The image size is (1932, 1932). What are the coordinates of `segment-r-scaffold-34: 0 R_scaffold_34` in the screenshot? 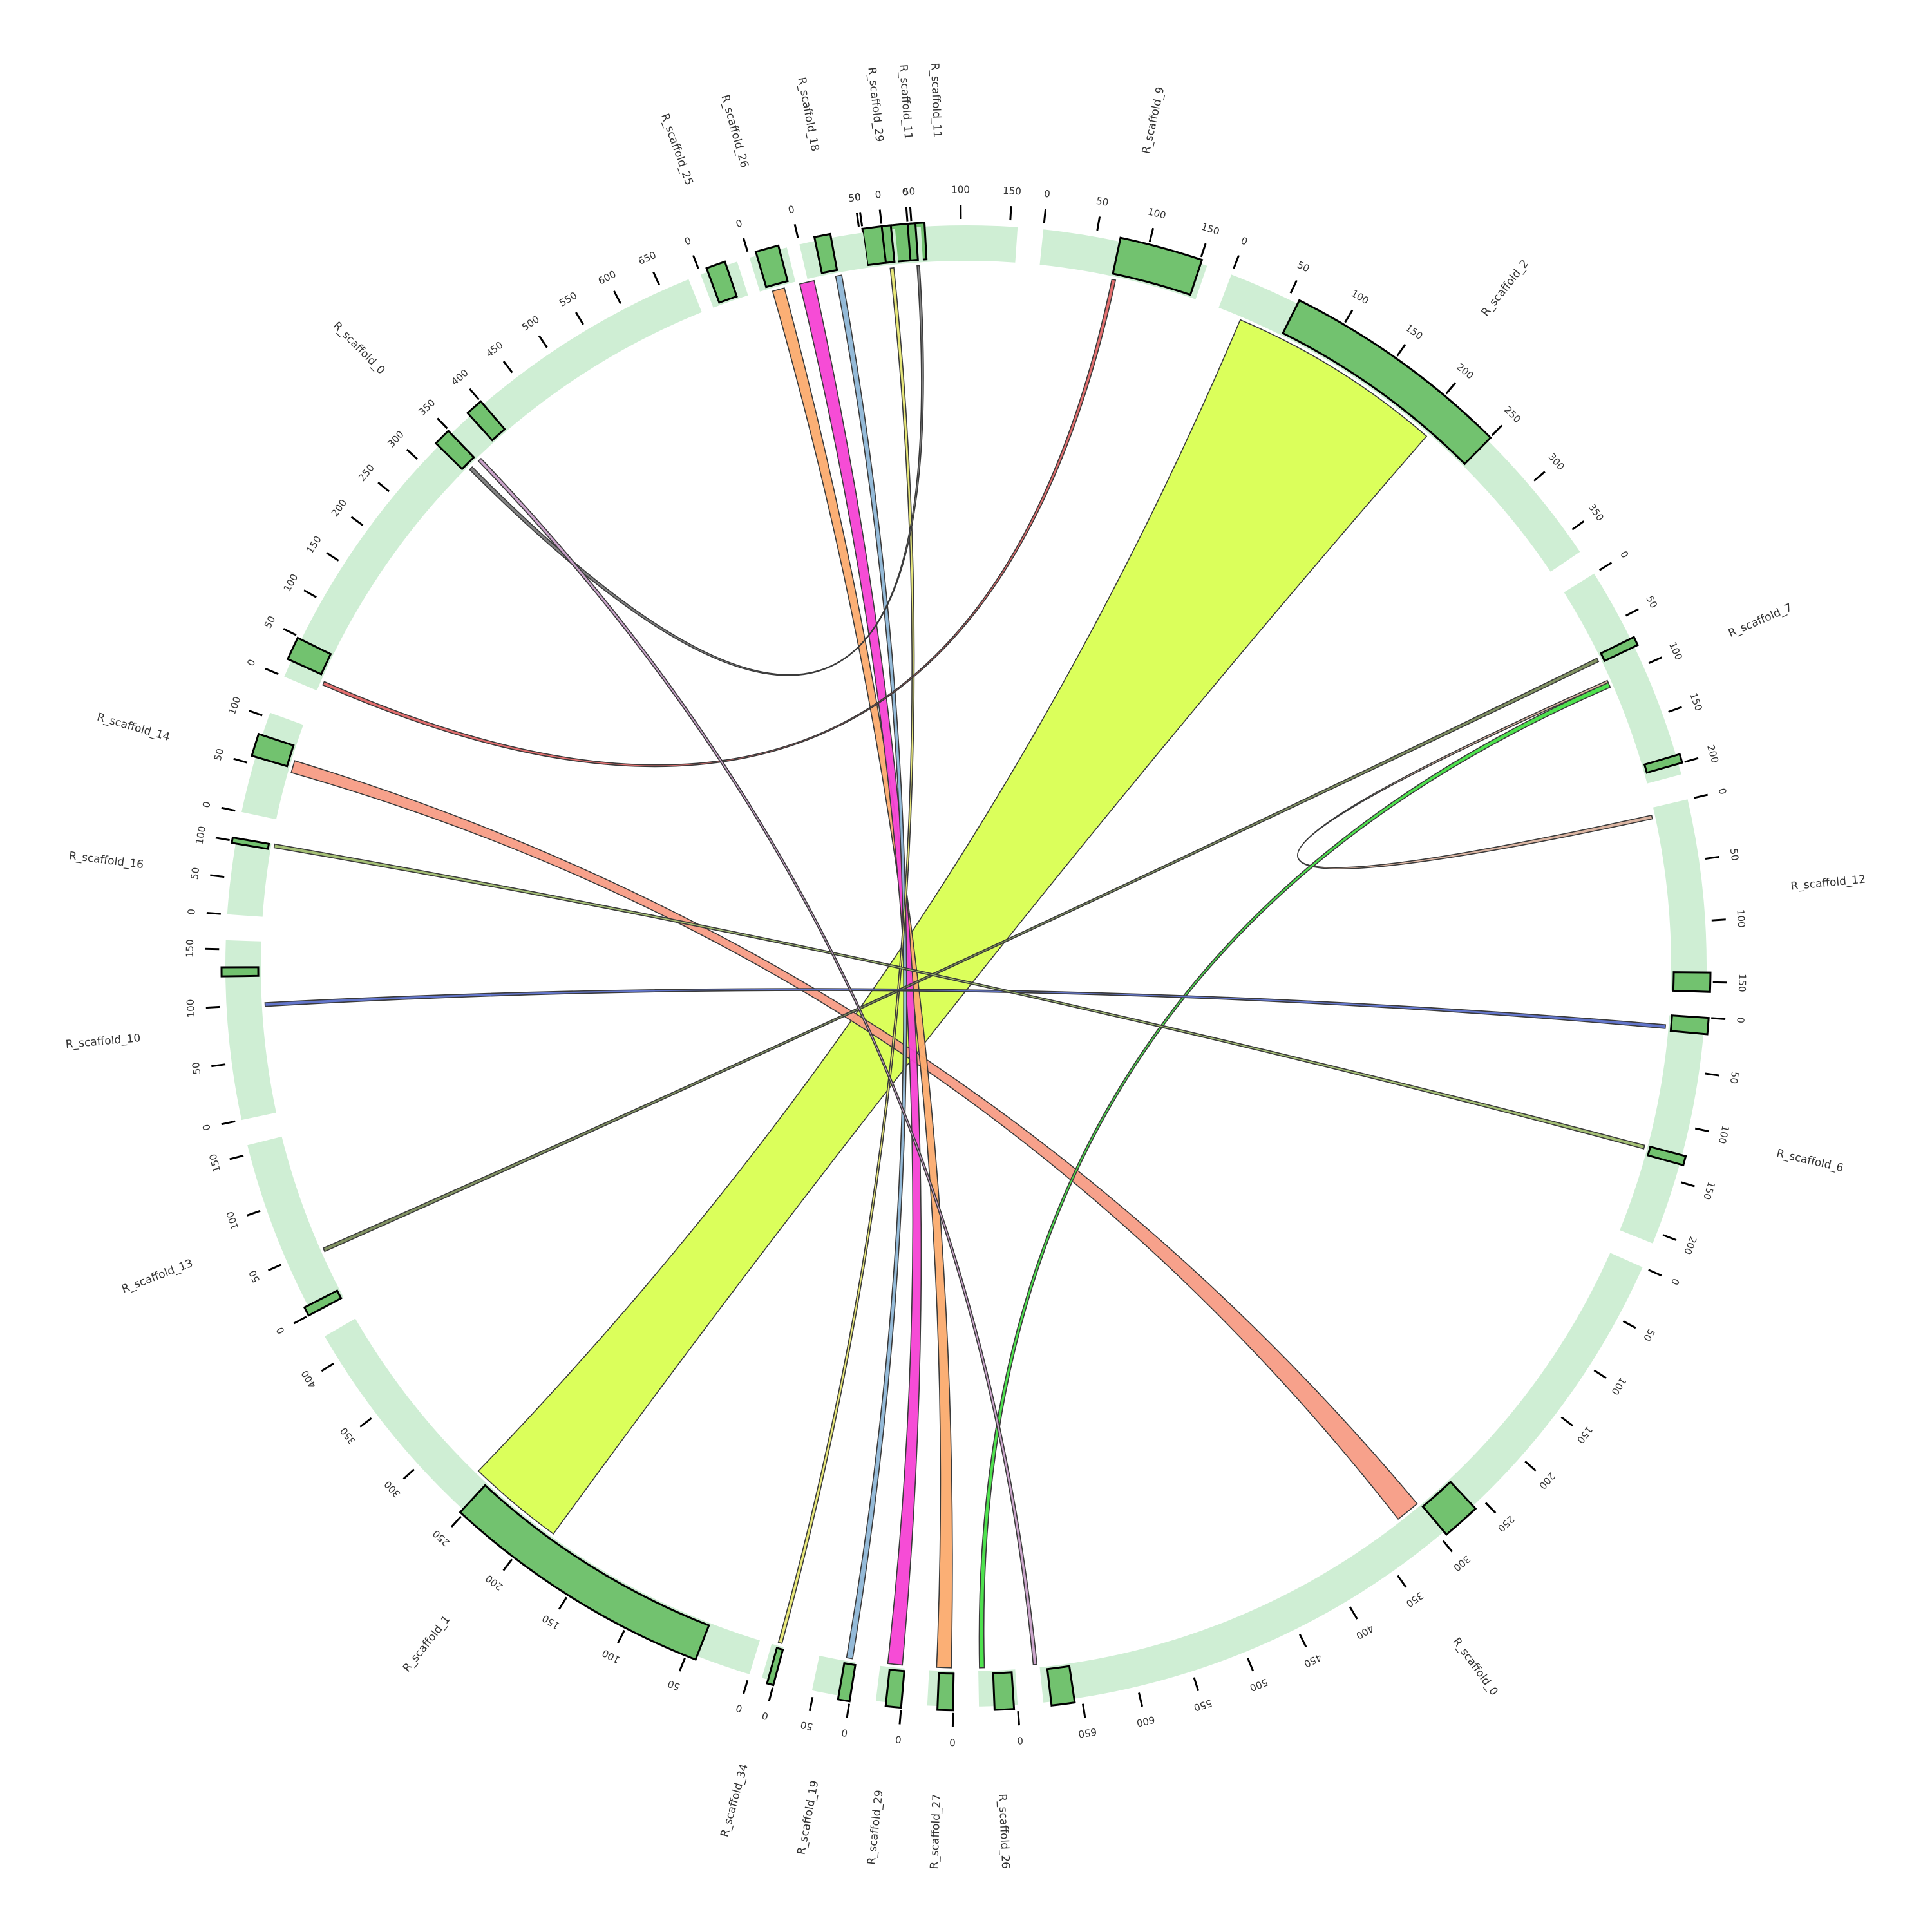 It's located at (751, 1741).